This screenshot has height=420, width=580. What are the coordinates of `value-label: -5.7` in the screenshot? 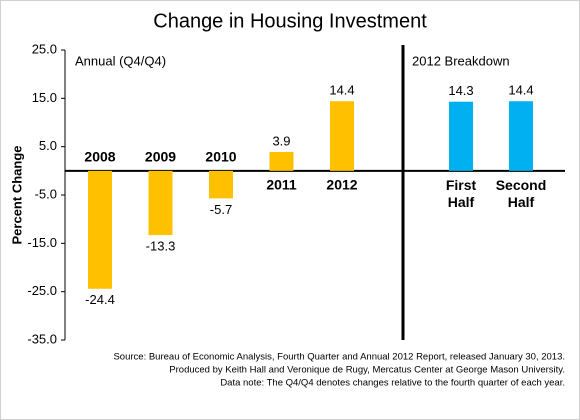 It's located at (221, 209).